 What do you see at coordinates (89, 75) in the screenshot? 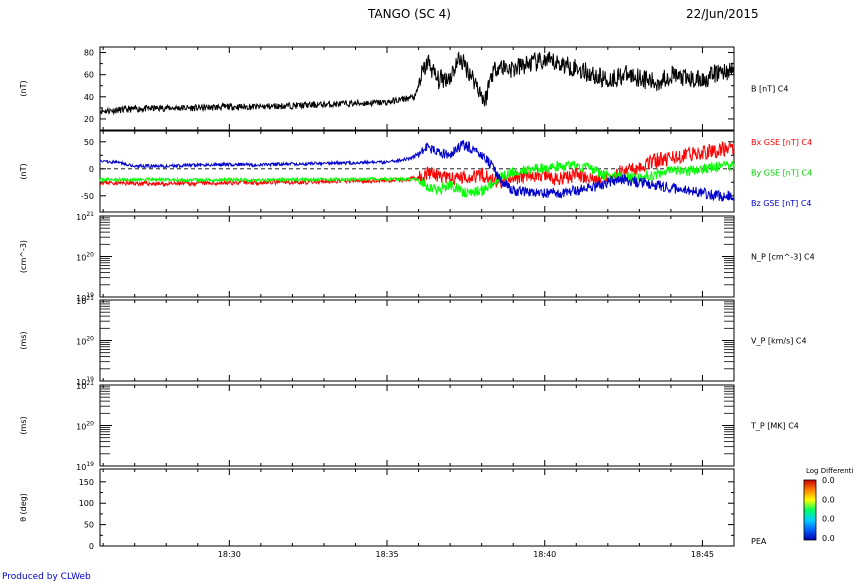
I see `y-tick-label: 60` at bounding box center [89, 75].